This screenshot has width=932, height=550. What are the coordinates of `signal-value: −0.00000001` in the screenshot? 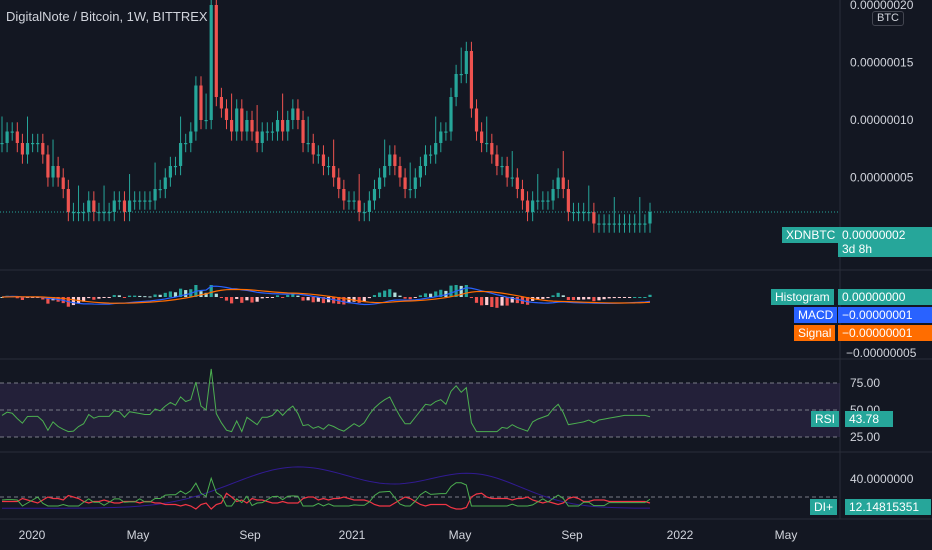 It's located at (885, 333).